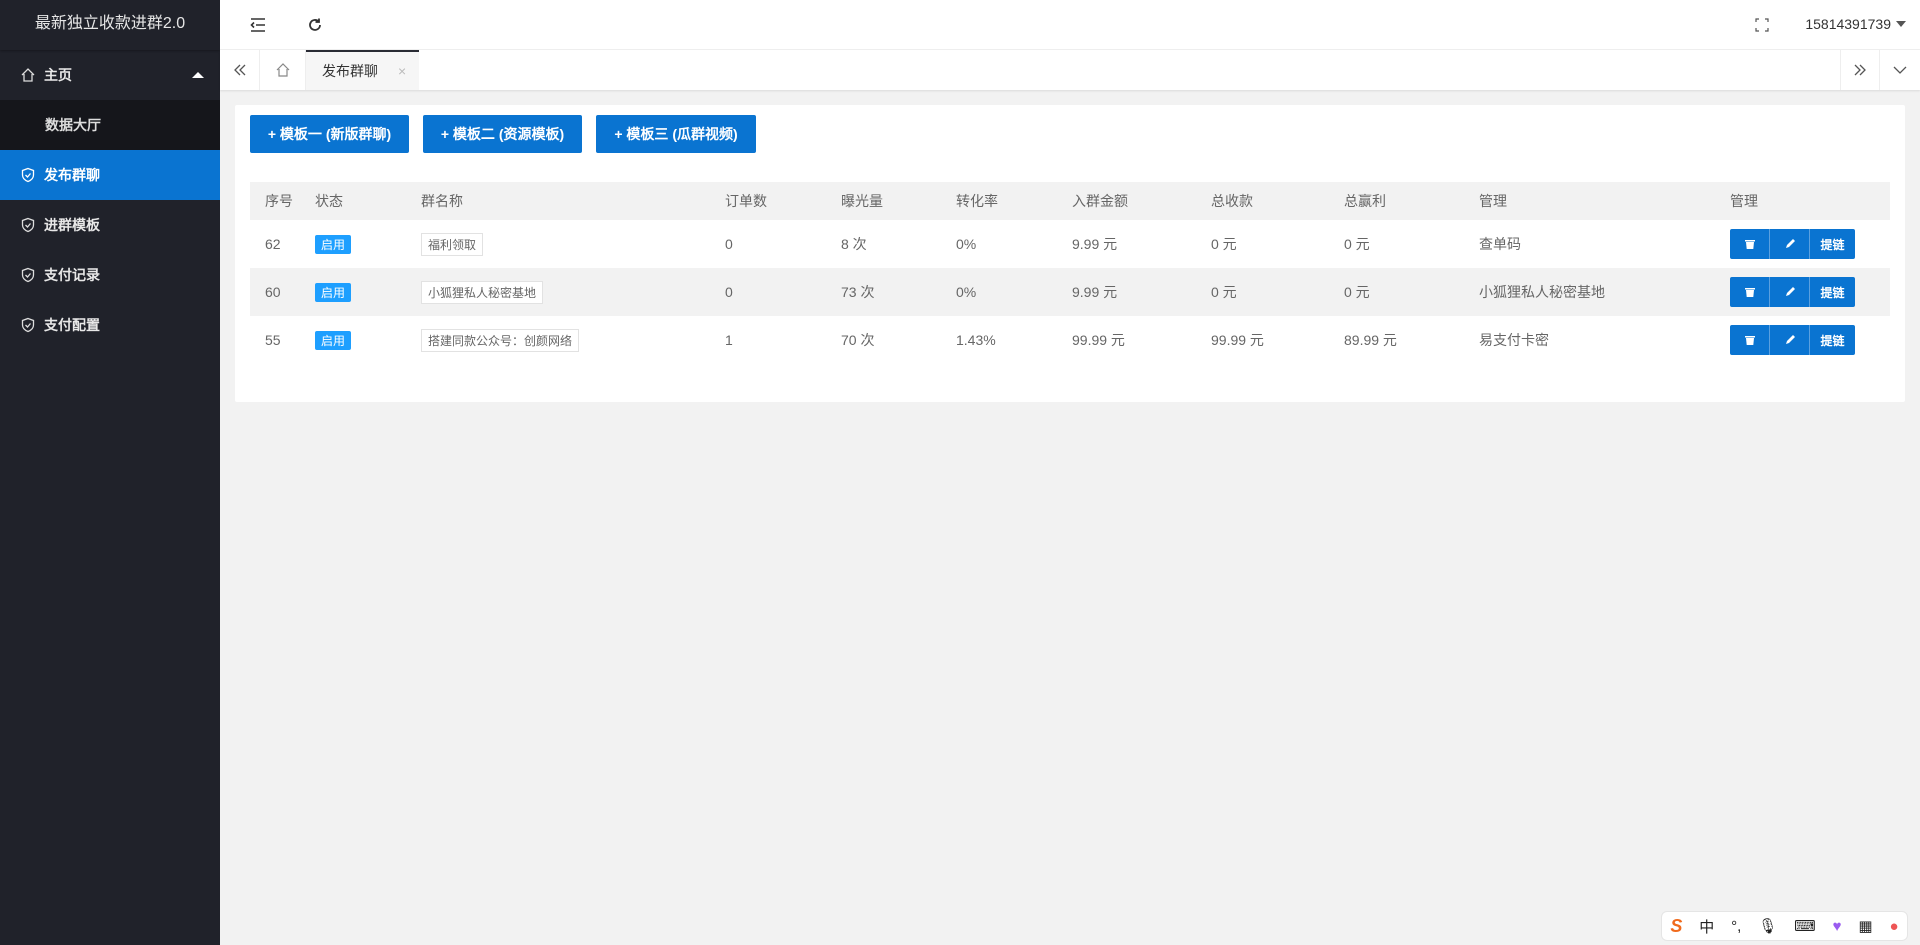 This screenshot has height=945, width=1920. What do you see at coordinates (1810, 201) in the screenshot?
I see `col-actions: 管理` at bounding box center [1810, 201].